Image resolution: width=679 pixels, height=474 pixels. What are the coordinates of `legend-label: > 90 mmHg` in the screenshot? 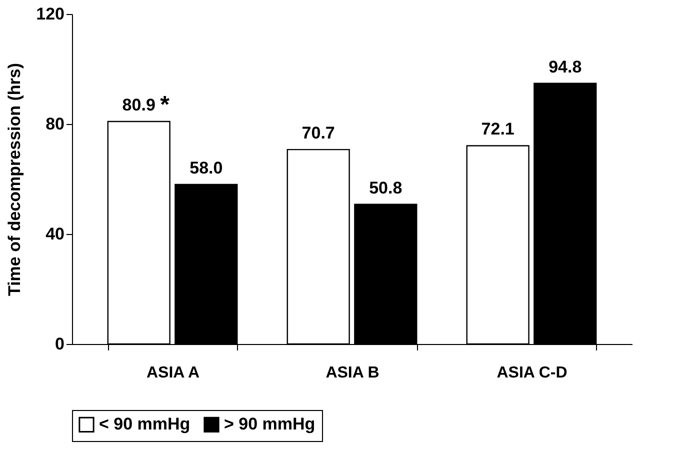 It's located at (270, 424).